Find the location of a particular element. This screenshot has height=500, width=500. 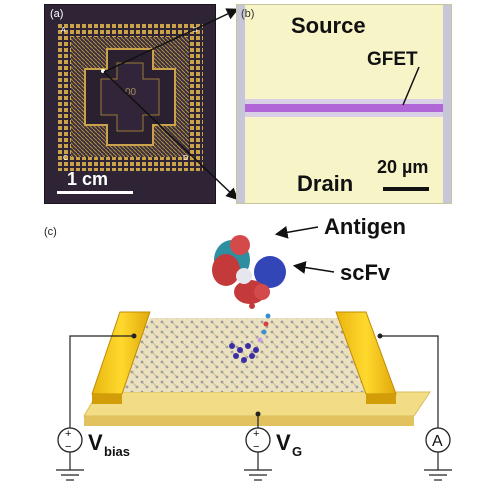

corner-letter-b: B is located at coordinates (195, 30).